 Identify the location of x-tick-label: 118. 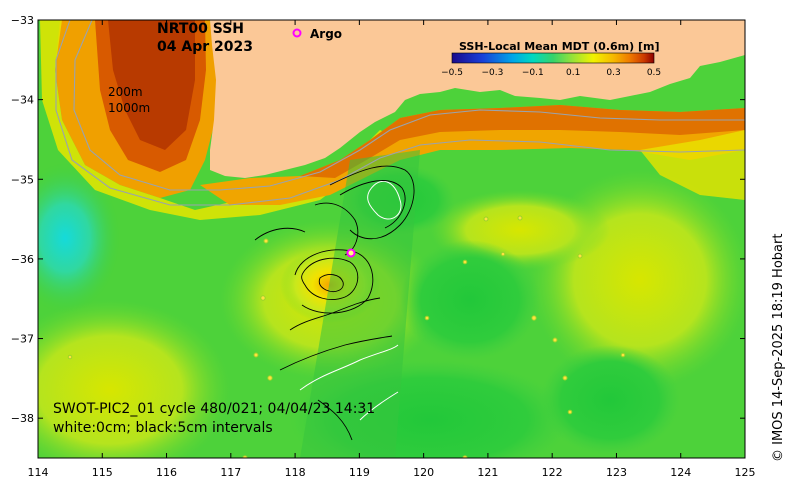
(295, 472).